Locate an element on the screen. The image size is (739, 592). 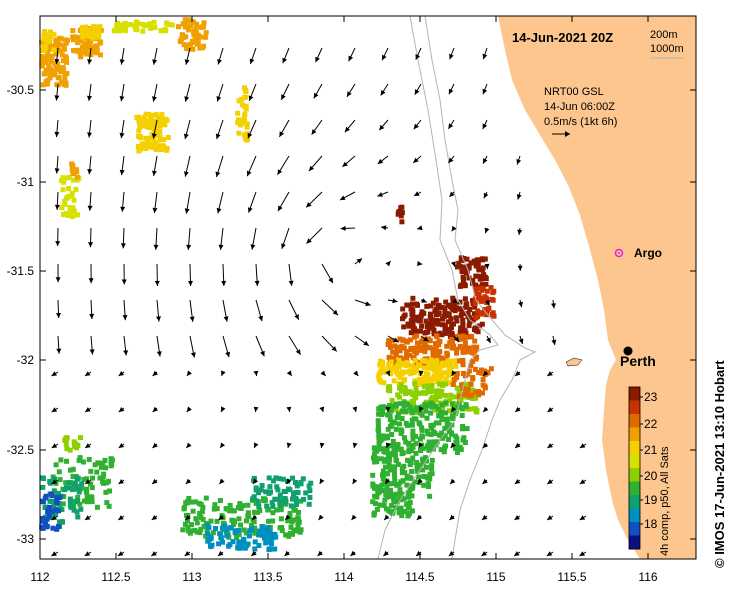
colorbar-tick-label: 22 is located at coordinates (651, 424).